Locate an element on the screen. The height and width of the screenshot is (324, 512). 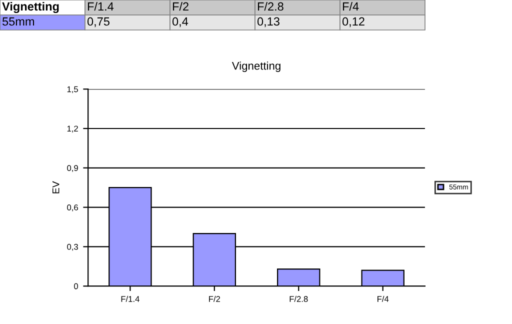
chart-title: Vignetting is located at coordinates (256, 67).